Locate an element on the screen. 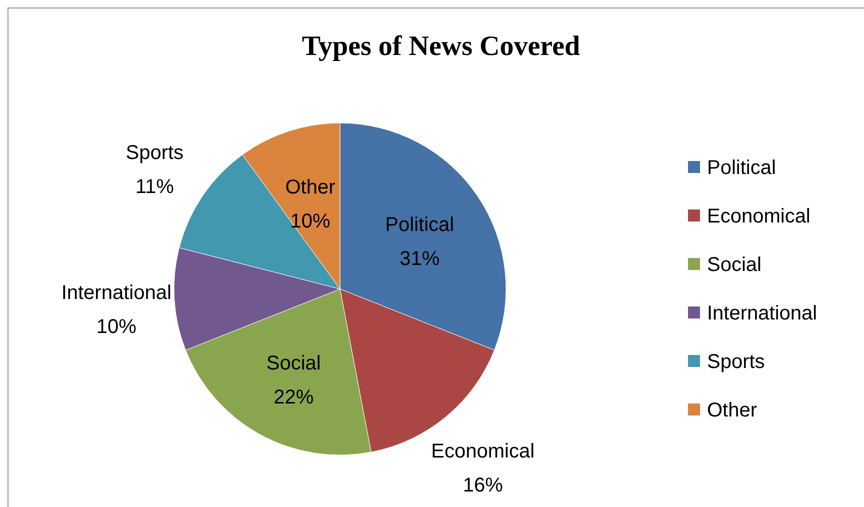 Image resolution: width=864 pixels, height=507 pixels. slice-label: International is located at coordinates (116, 293).